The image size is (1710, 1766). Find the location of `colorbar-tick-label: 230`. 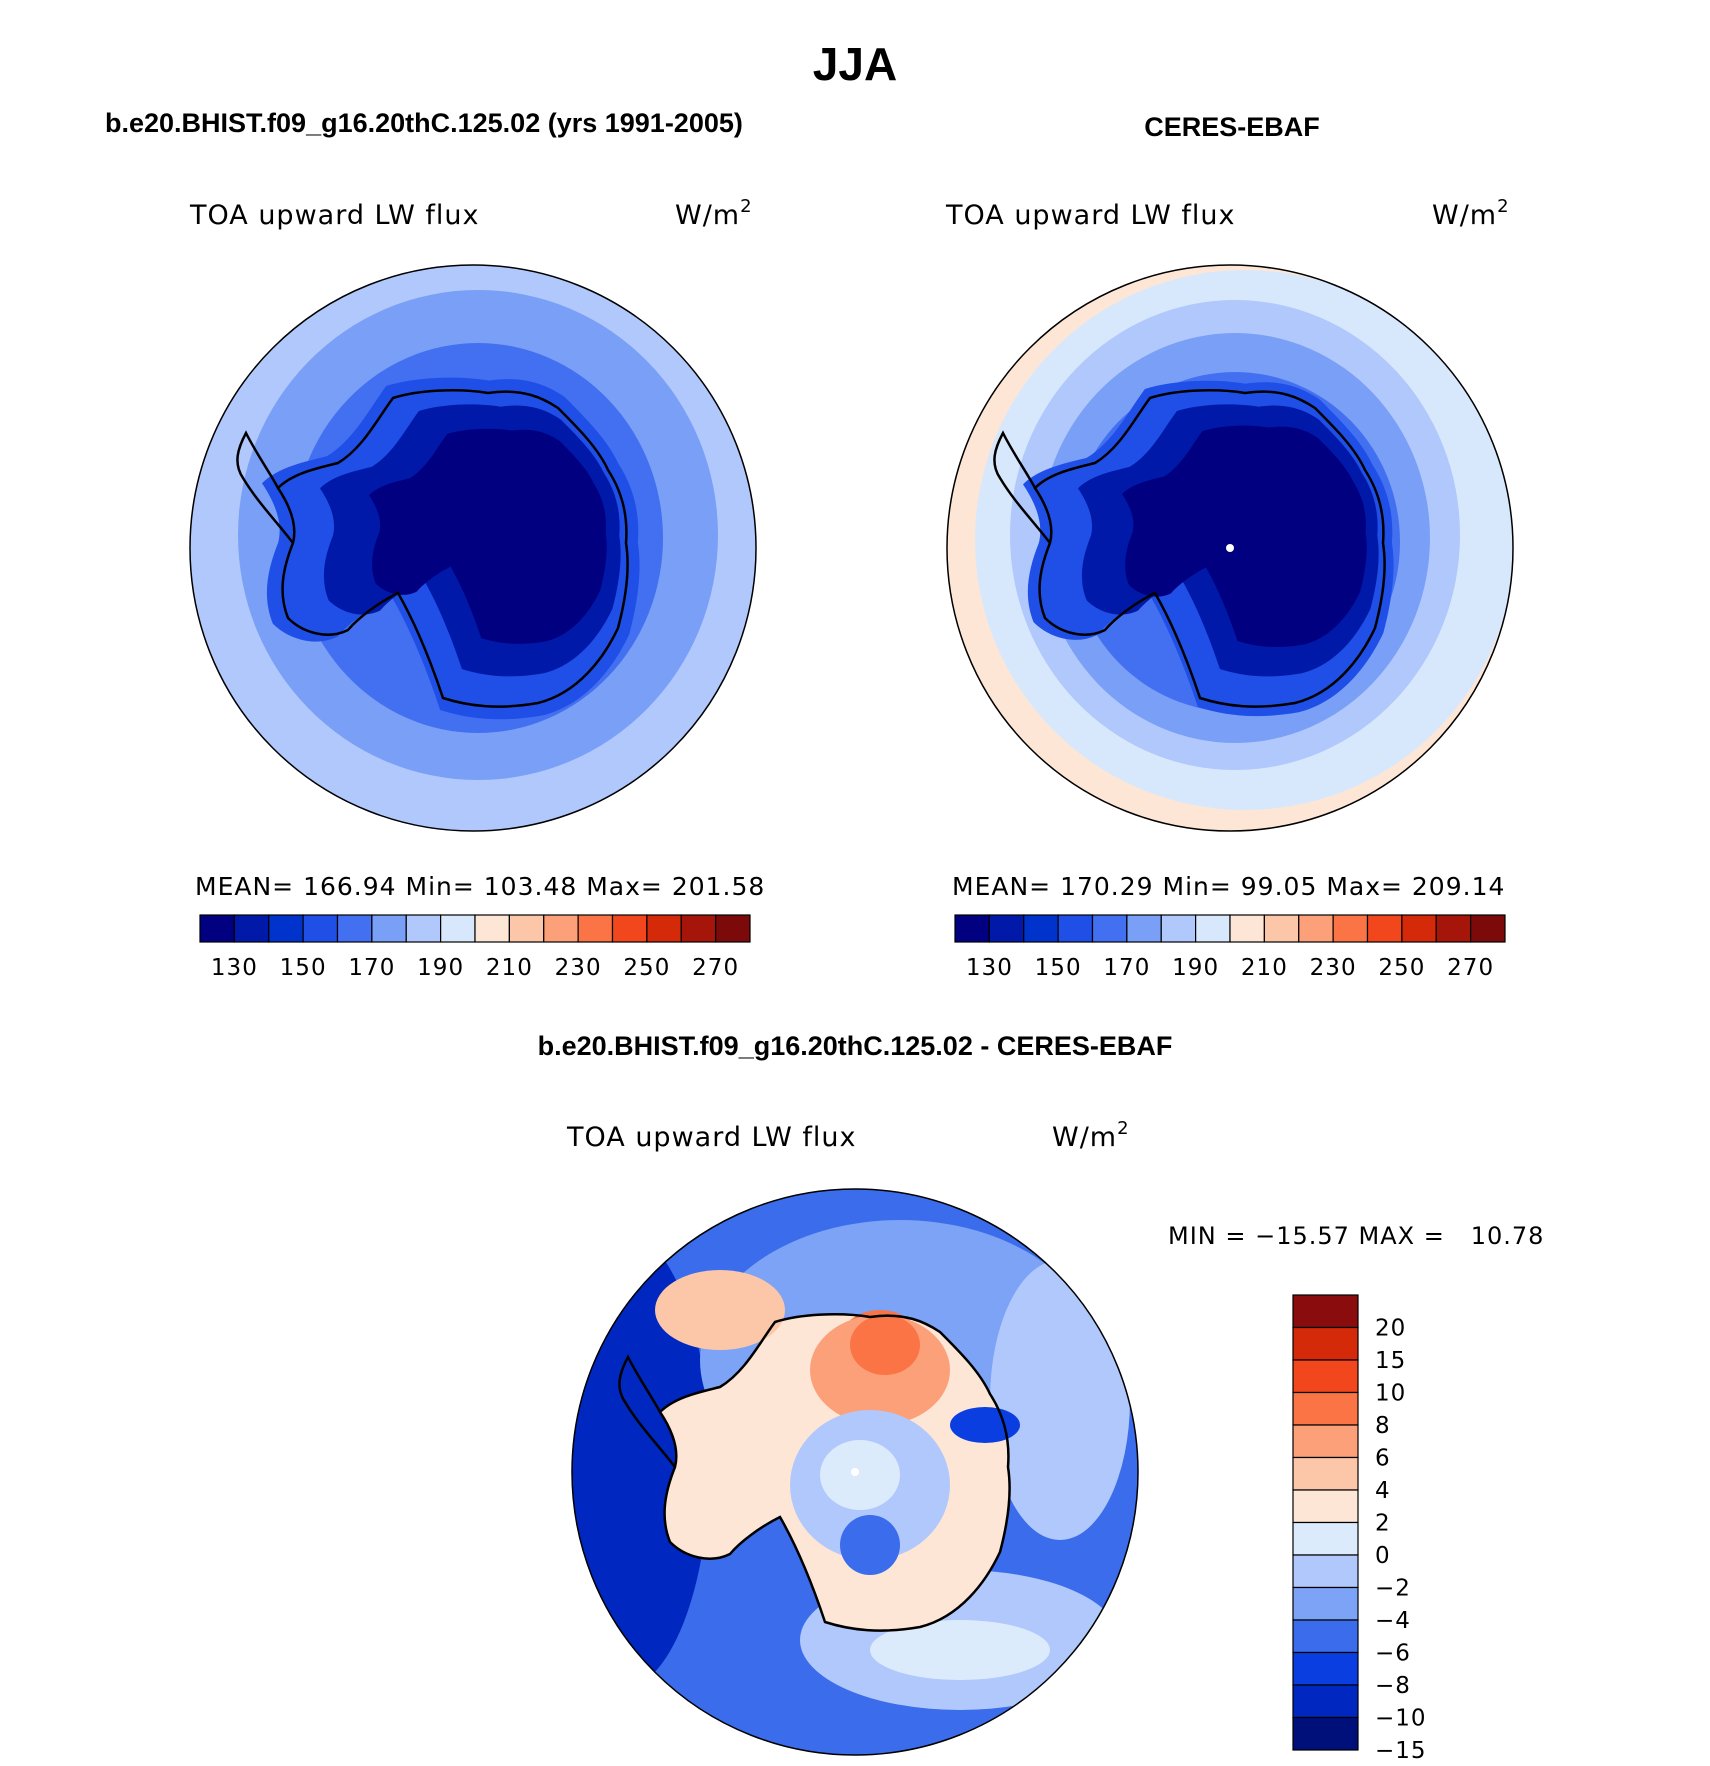

colorbar-tick-label: 230 is located at coordinates (578, 968).